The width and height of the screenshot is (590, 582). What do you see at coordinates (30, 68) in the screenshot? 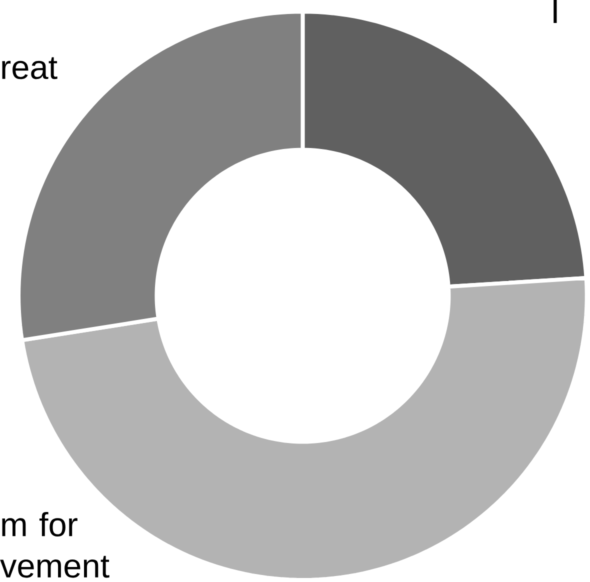
I see `slice-label: reat` at bounding box center [30, 68].